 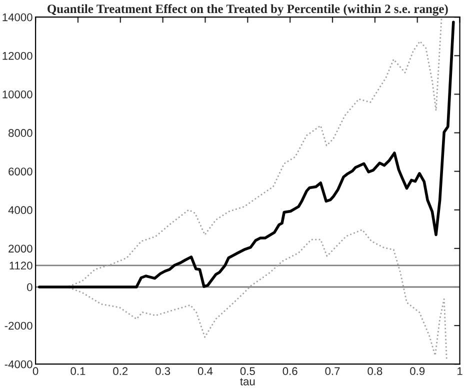 I want to click on y-tick-label: 1120, so click(x=21, y=266).